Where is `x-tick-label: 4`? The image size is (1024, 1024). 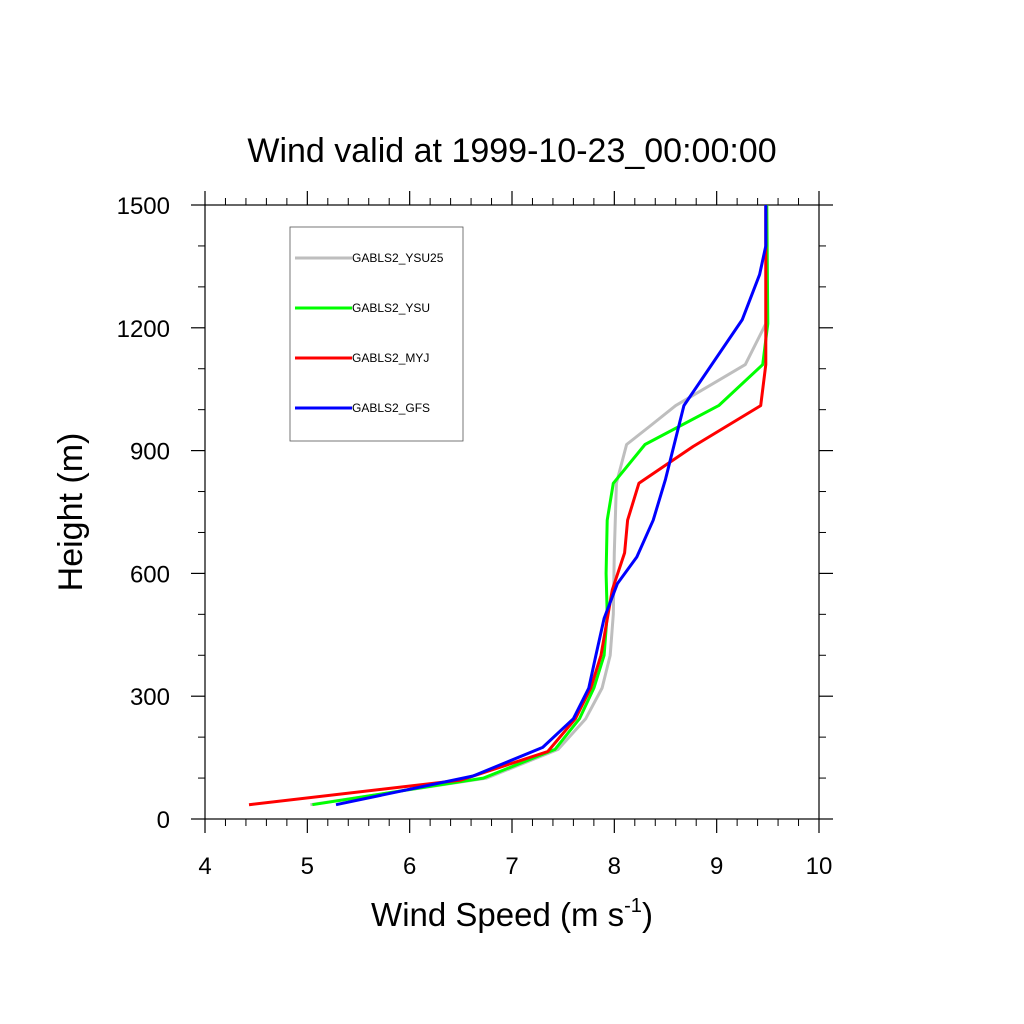
x-tick-label: 4 is located at coordinates (204, 866).